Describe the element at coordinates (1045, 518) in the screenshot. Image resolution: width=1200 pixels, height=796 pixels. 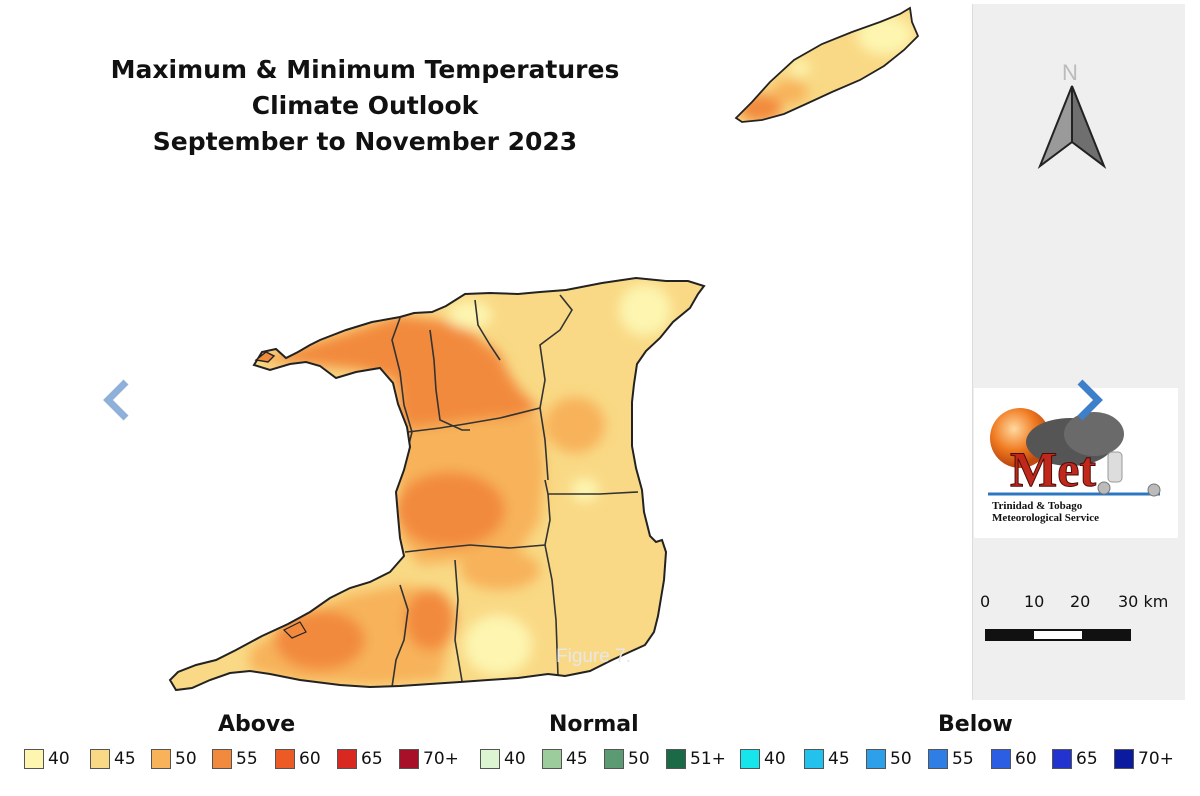
I see `logo-line-2: Meteorological Service` at that location.